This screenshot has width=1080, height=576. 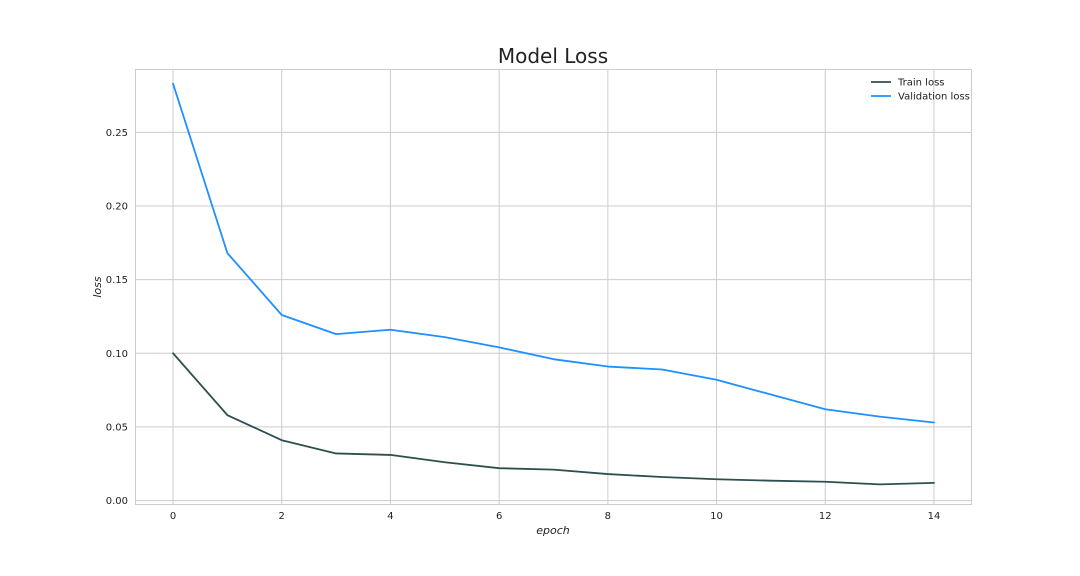 What do you see at coordinates (553, 56) in the screenshot?
I see `chart-title: Model Loss` at bounding box center [553, 56].